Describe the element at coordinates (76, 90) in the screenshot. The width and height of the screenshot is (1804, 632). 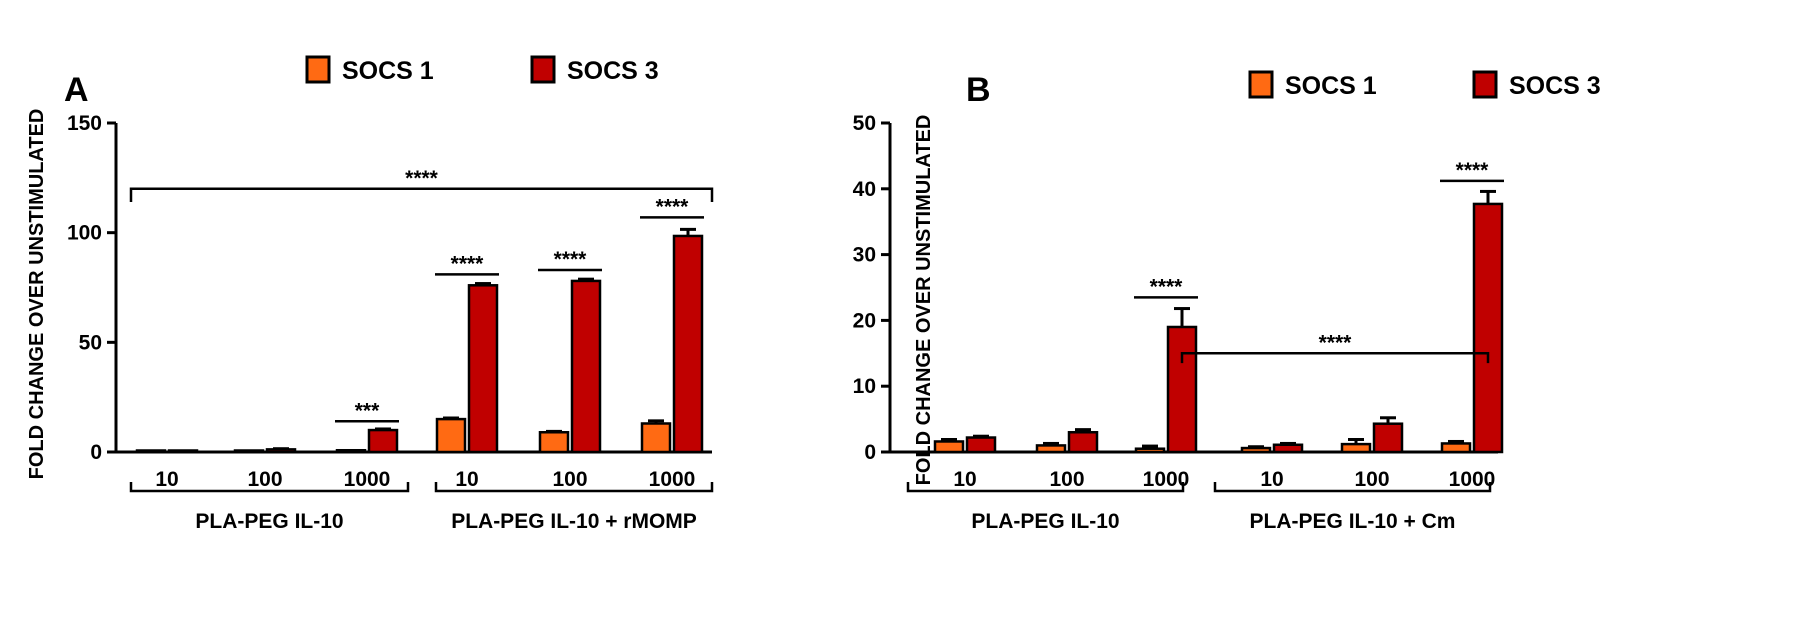
I see `panel-letter-a: A` at that location.